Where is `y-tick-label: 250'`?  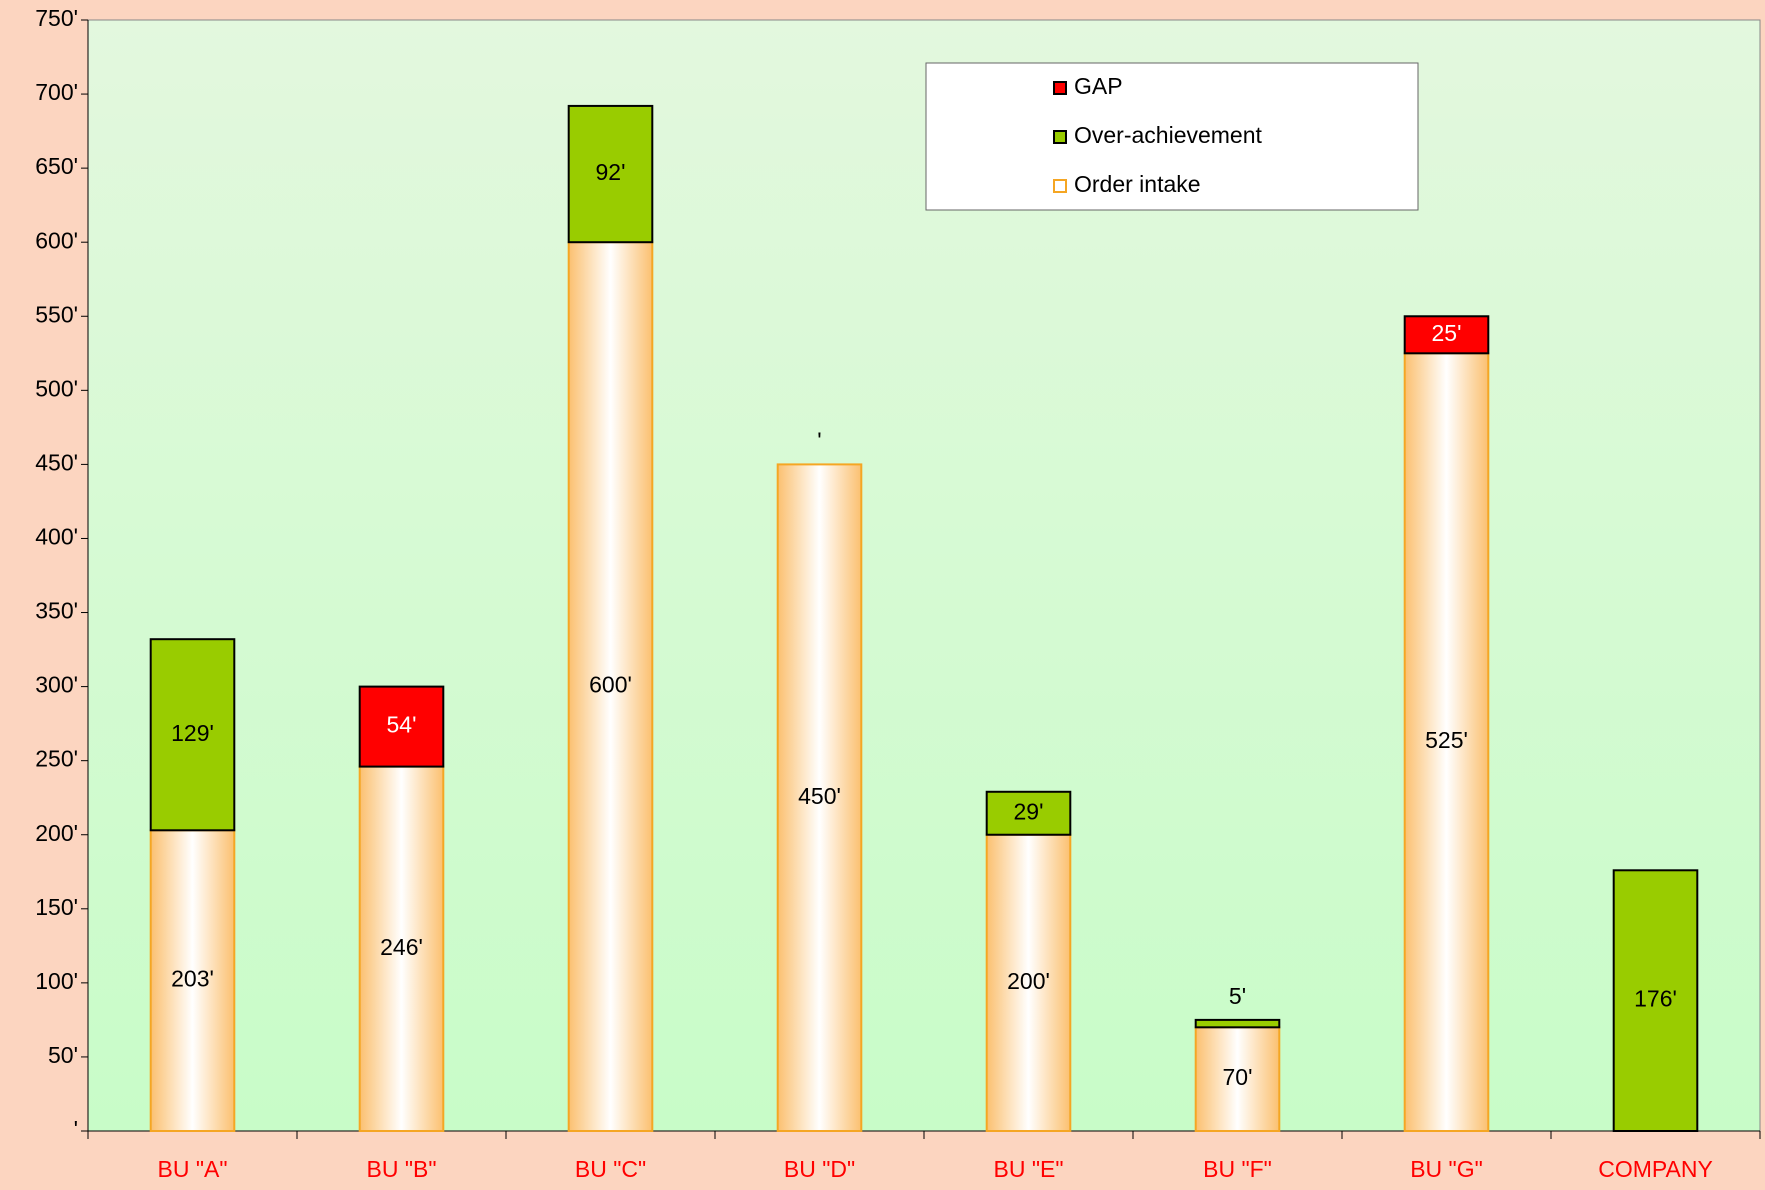
y-tick-label: 250' is located at coordinates (56, 759).